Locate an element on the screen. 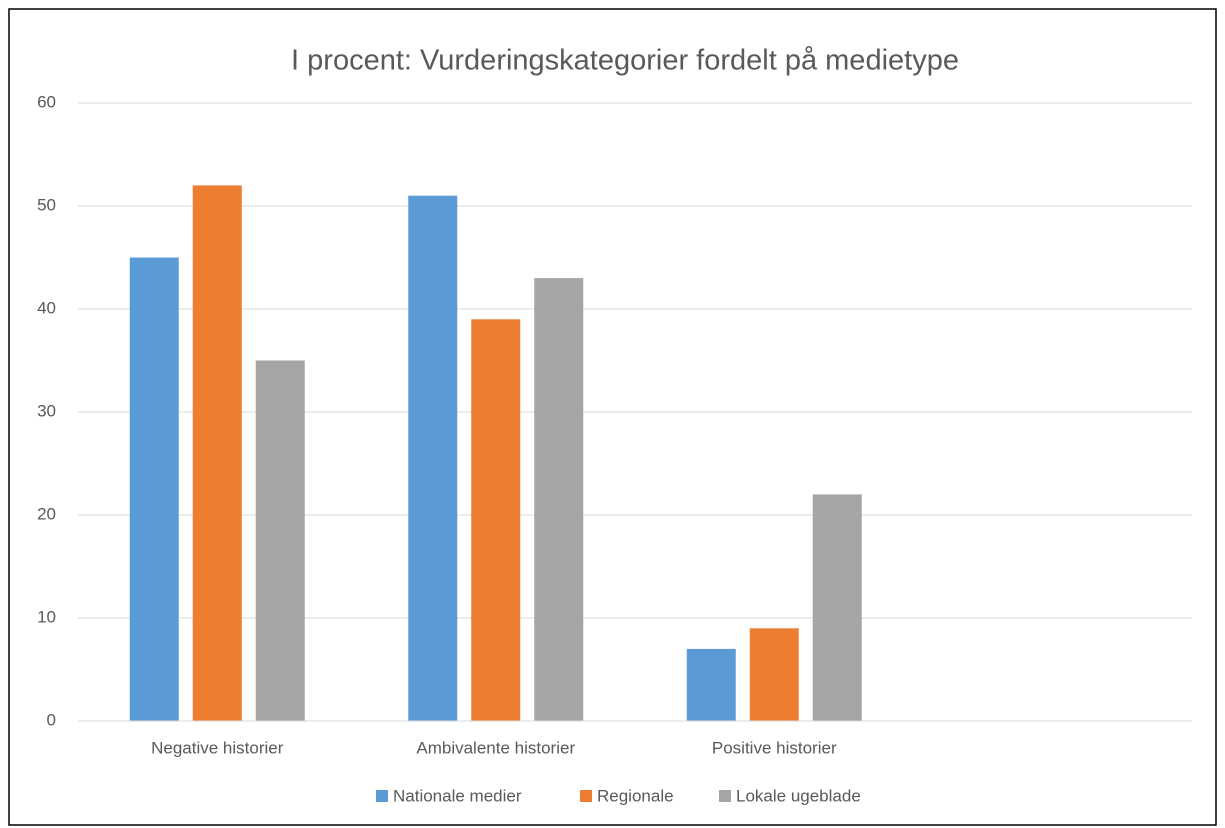 Image resolution: width=1225 pixels, height=828 pixels. legend-label: Lokale ugeblade is located at coordinates (798, 795).